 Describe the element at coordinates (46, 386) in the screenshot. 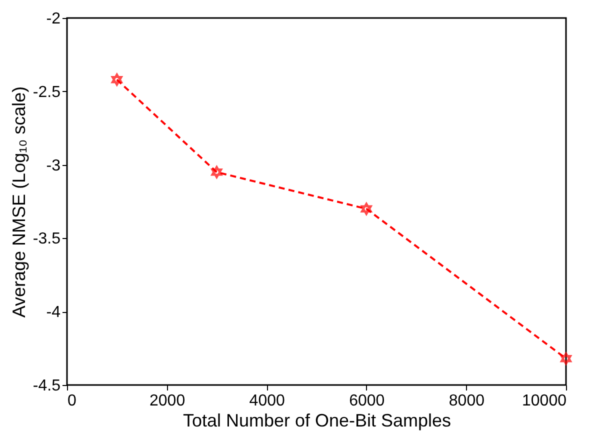

I see `y-tick-label: -4.5` at that location.